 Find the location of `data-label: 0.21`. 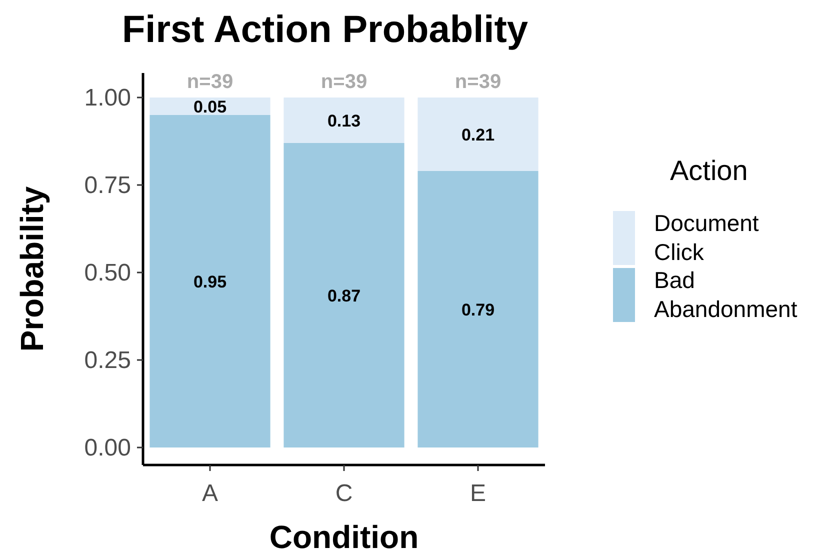

data-label: 0.21 is located at coordinates (478, 134).